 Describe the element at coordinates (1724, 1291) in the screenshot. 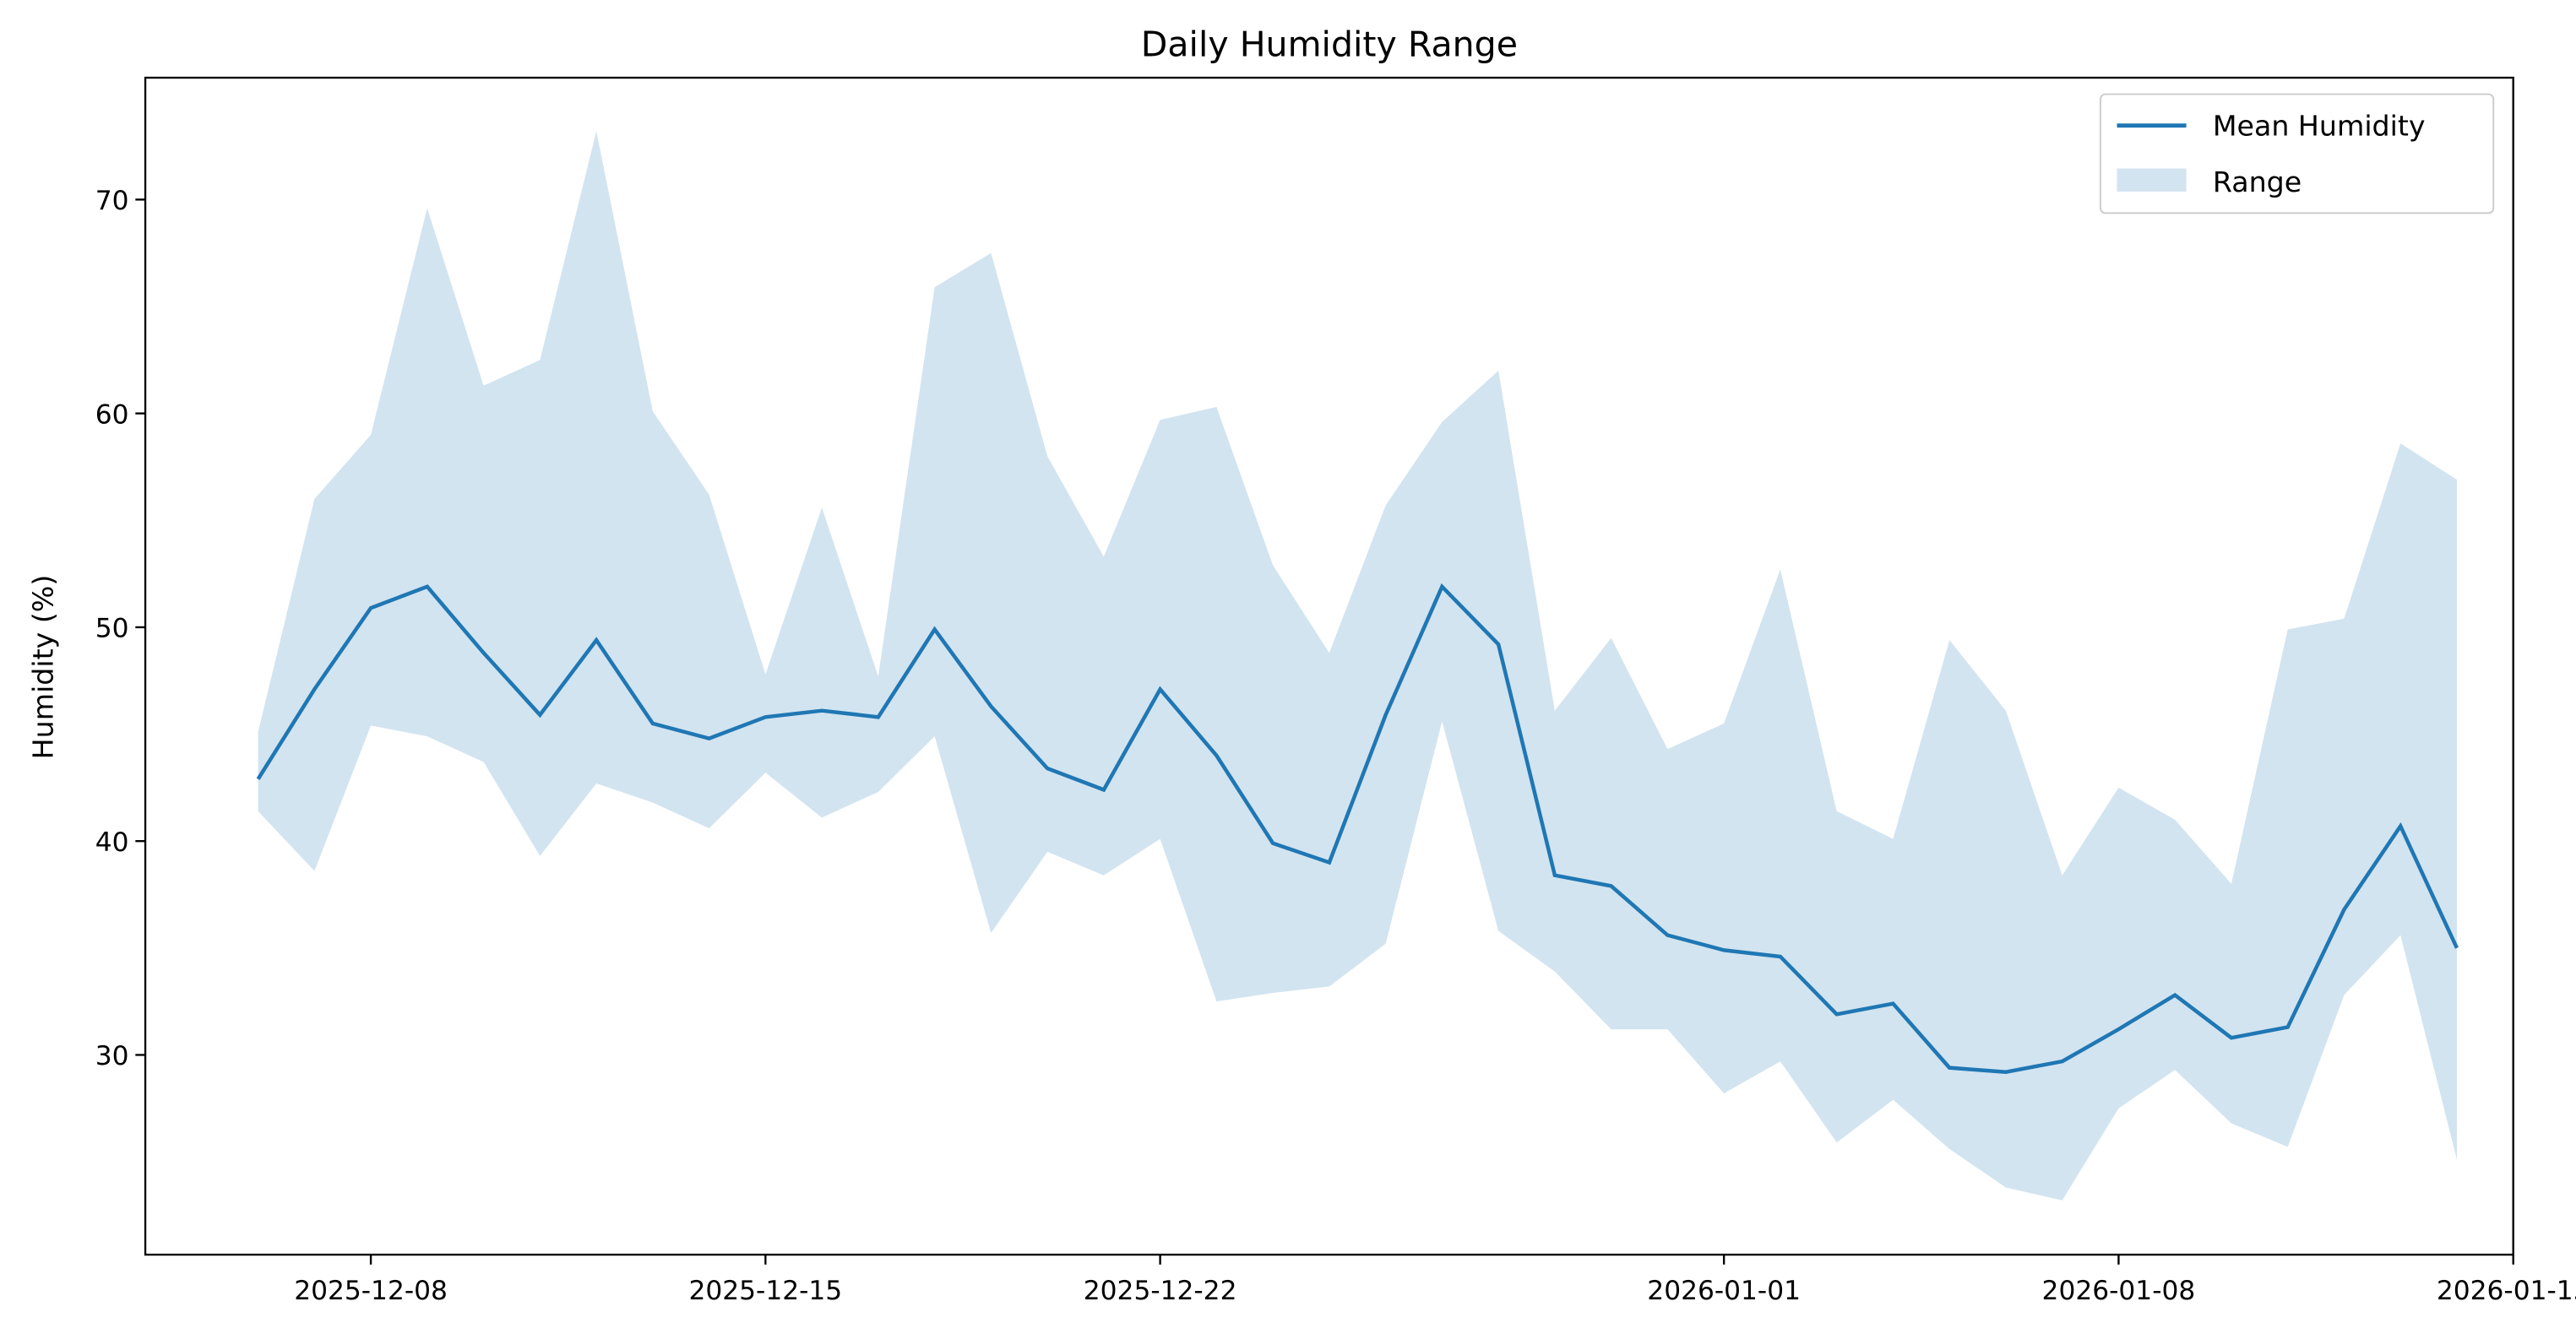

I see `x-tick-label: 2026-01-01` at that location.